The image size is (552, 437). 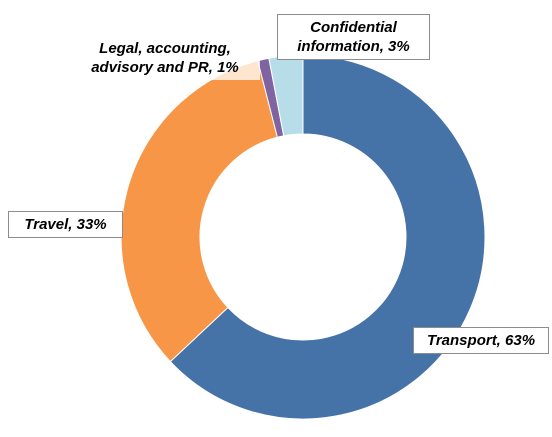 I want to click on data-label: Travel, 33%, so click(x=65, y=224).